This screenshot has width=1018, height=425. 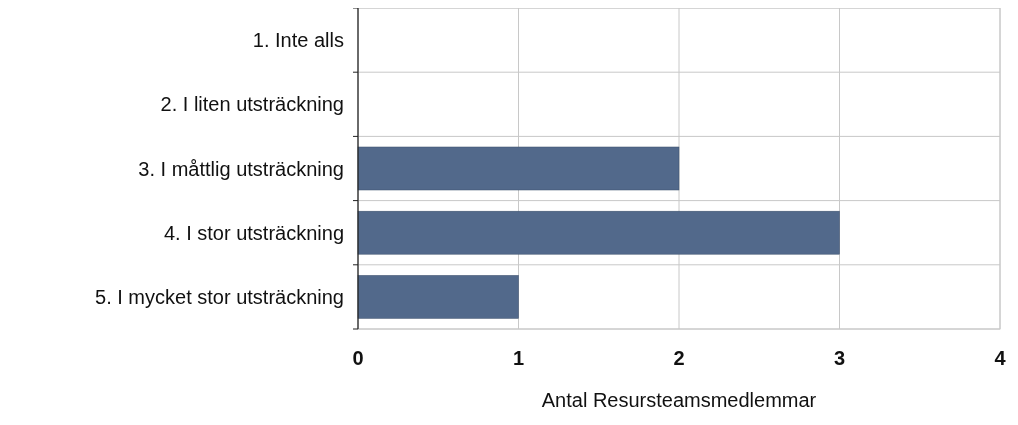 I want to click on x-tick-label: 1, so click(x=518, y=358).